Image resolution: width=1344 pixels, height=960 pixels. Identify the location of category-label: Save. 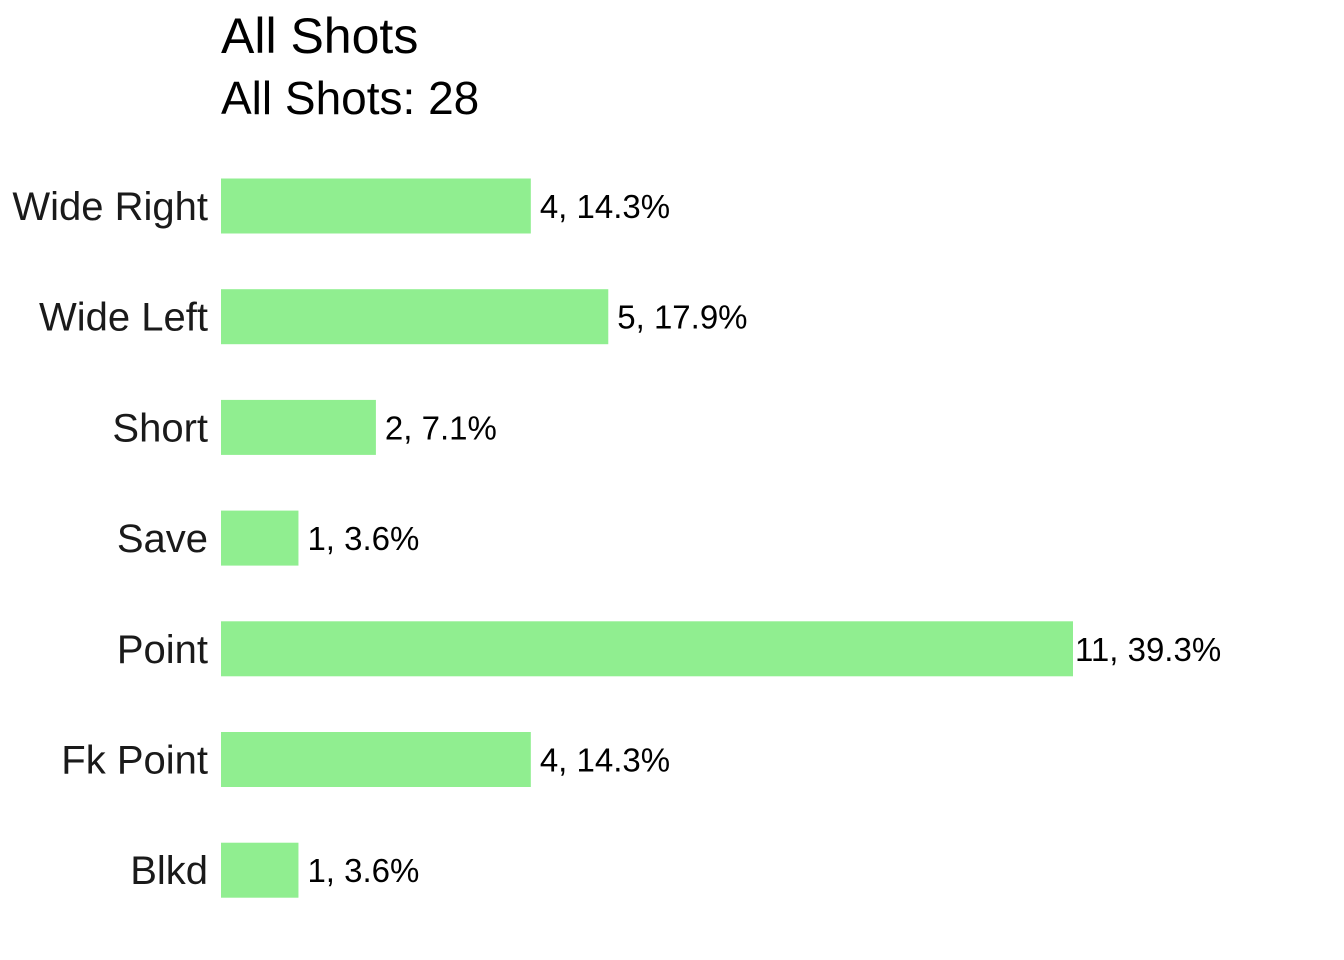
(162, 539).